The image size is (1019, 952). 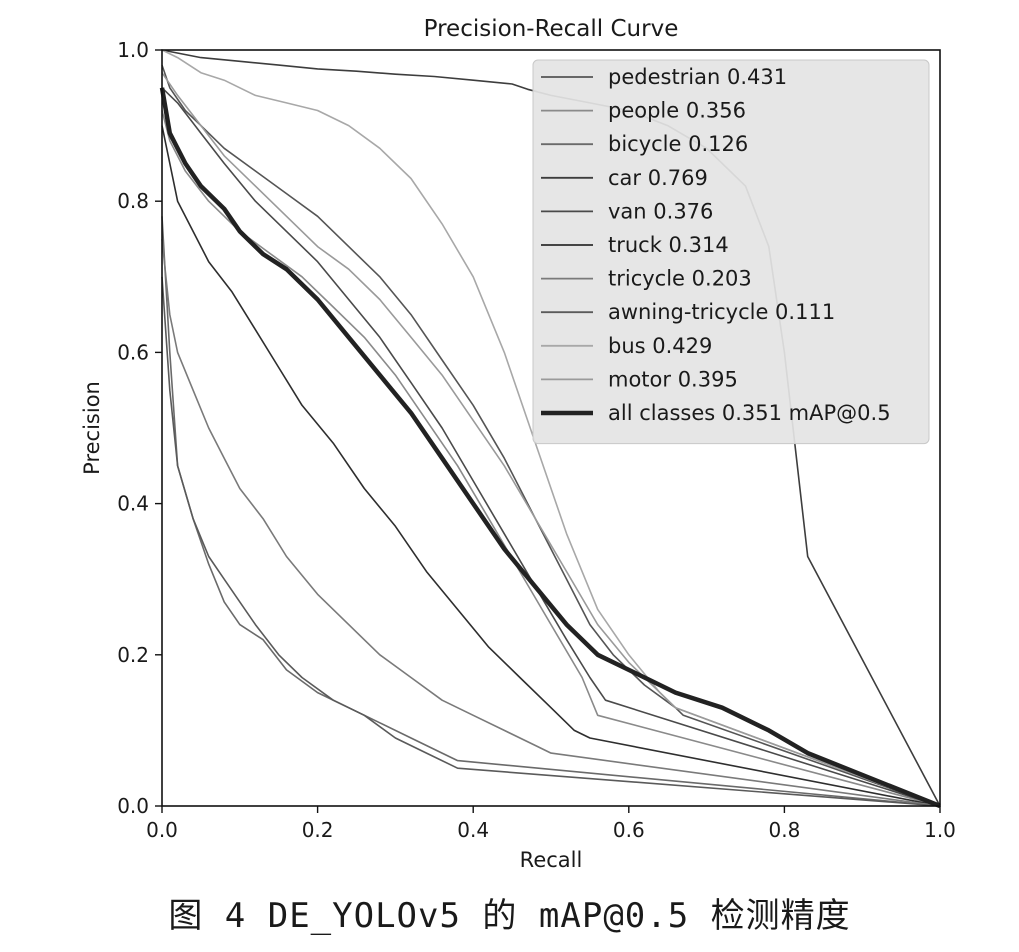 What do you see at coordinates (721, 312) in the screenshot?
I see `legend-label: awning-tricycle 0.111` at bounding box center [721, 312].